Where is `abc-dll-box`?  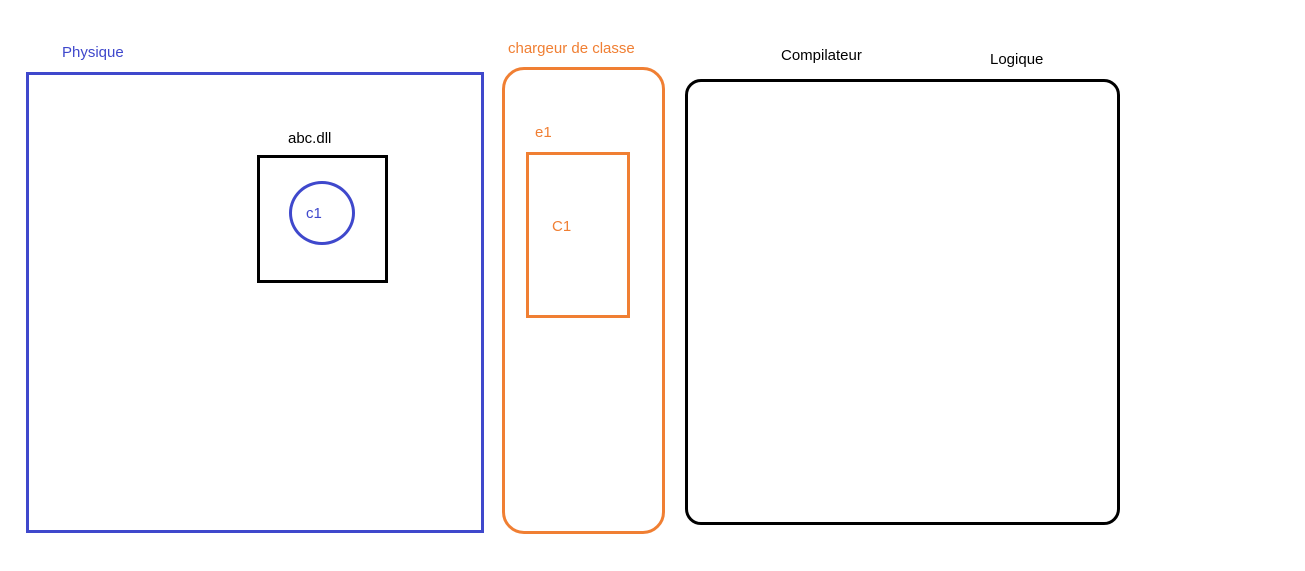 abc-dll-box is located at coordinates (322, 219).